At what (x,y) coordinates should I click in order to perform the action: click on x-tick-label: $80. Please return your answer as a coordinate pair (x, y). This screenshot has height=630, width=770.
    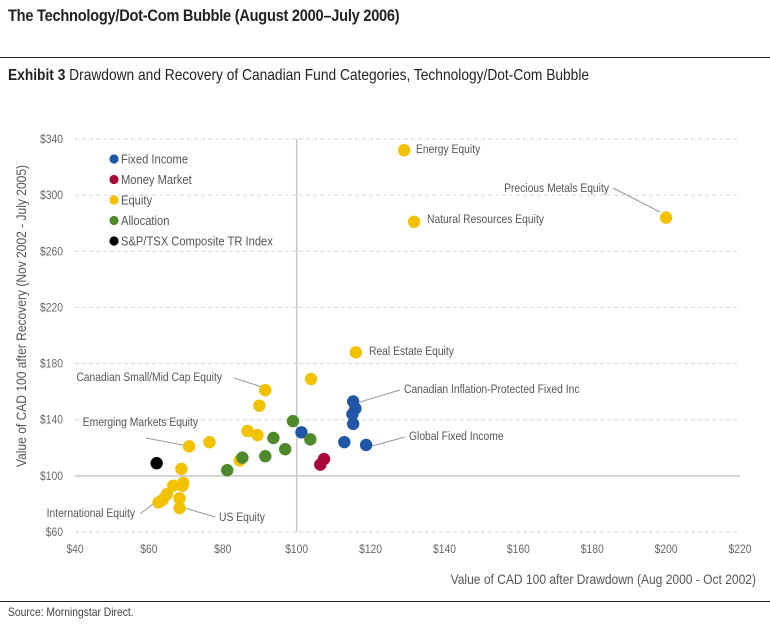
    Looking at the image, I should click on (222, 549).